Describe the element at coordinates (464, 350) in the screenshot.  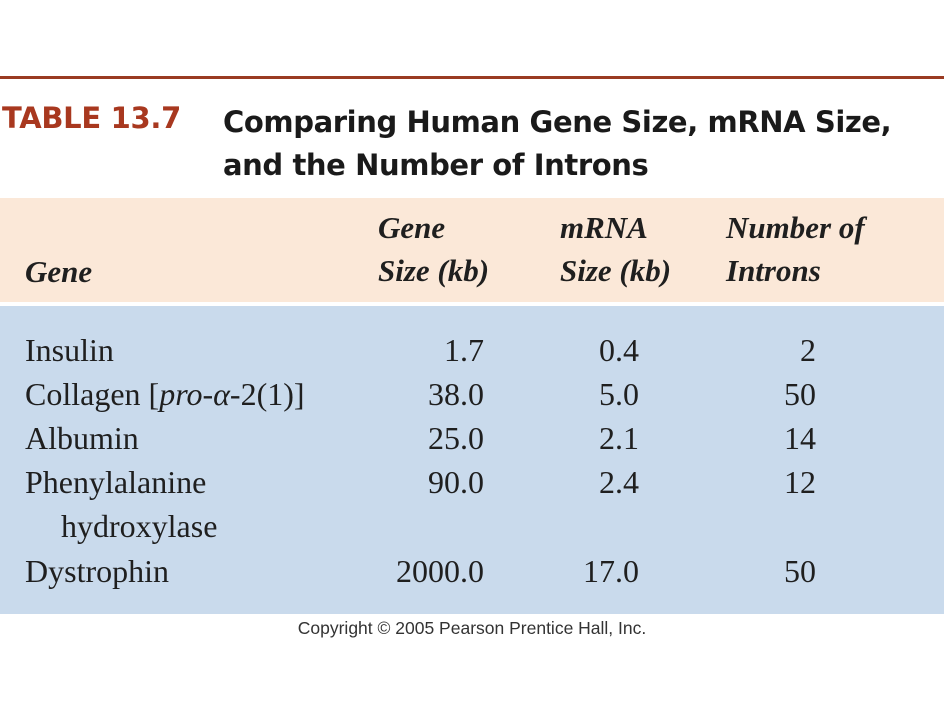
I see `row-1-gene-size: 1.7` at that location.